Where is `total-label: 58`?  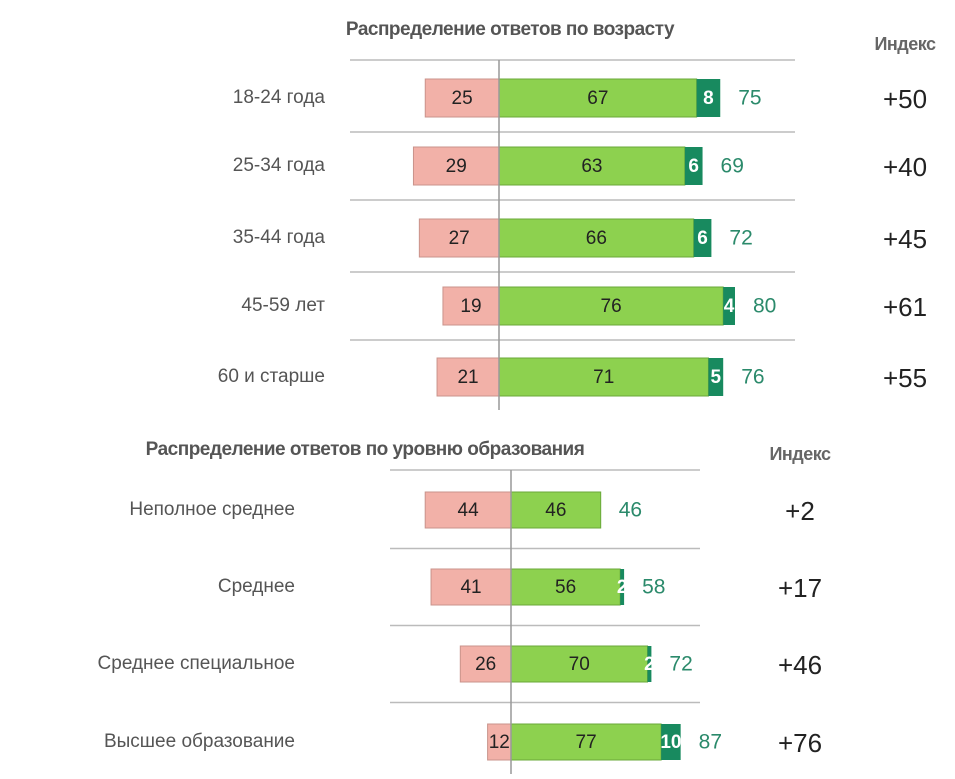 total-label: 58 is located at coordinates (653, 587).